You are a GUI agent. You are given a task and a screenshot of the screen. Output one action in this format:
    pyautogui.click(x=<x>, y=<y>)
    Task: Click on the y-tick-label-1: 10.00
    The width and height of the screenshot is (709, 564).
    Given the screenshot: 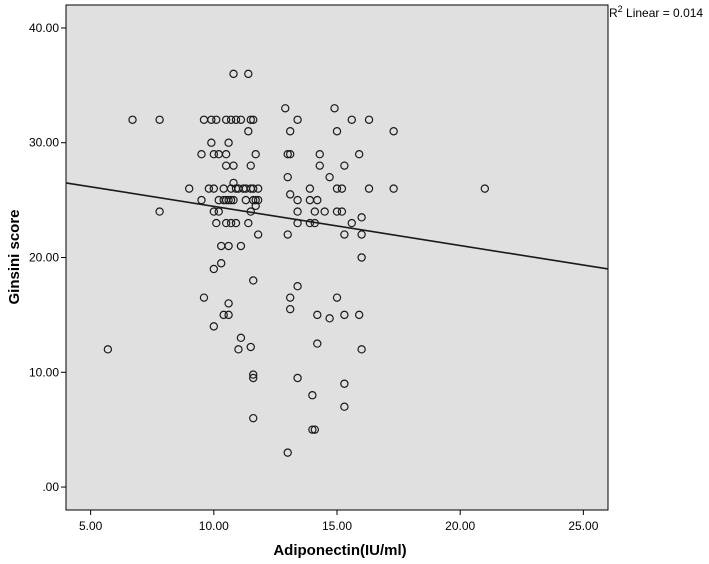 What is the action you would take?
    pyautogui.click(x=44, y=372)
    